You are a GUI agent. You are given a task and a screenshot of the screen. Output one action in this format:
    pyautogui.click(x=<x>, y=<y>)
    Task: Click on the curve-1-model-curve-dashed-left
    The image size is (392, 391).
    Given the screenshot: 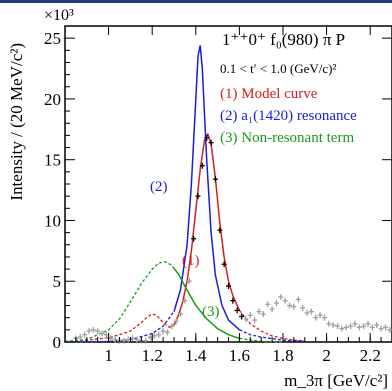 What is the action you would take?
    pyautogui.click(x=119, y=328)
    